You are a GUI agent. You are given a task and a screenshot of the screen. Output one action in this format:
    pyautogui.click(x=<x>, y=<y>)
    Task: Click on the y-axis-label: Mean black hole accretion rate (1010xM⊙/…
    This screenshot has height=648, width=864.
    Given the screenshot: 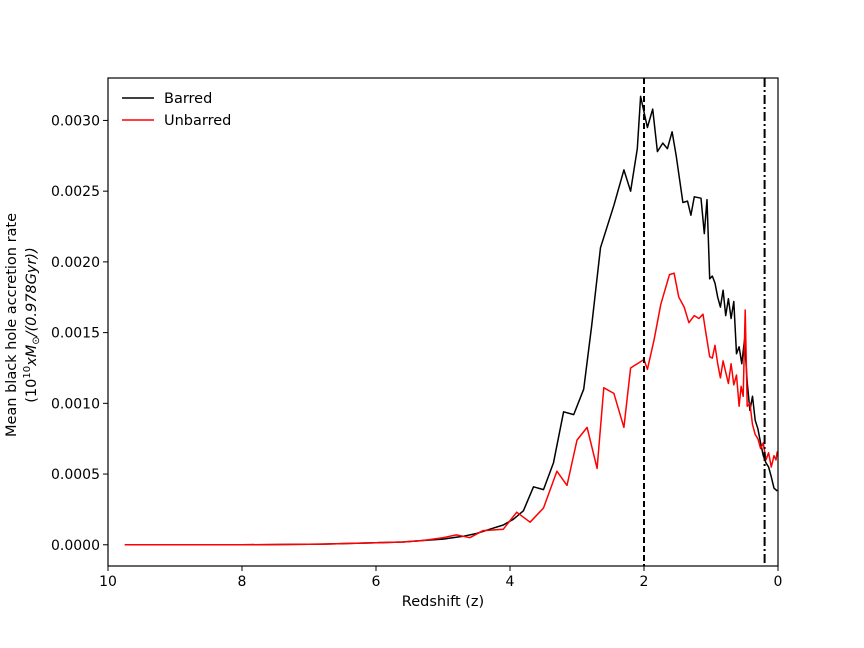 What is the action you would take?
    pyautogui.click(x=23, y=325)
    